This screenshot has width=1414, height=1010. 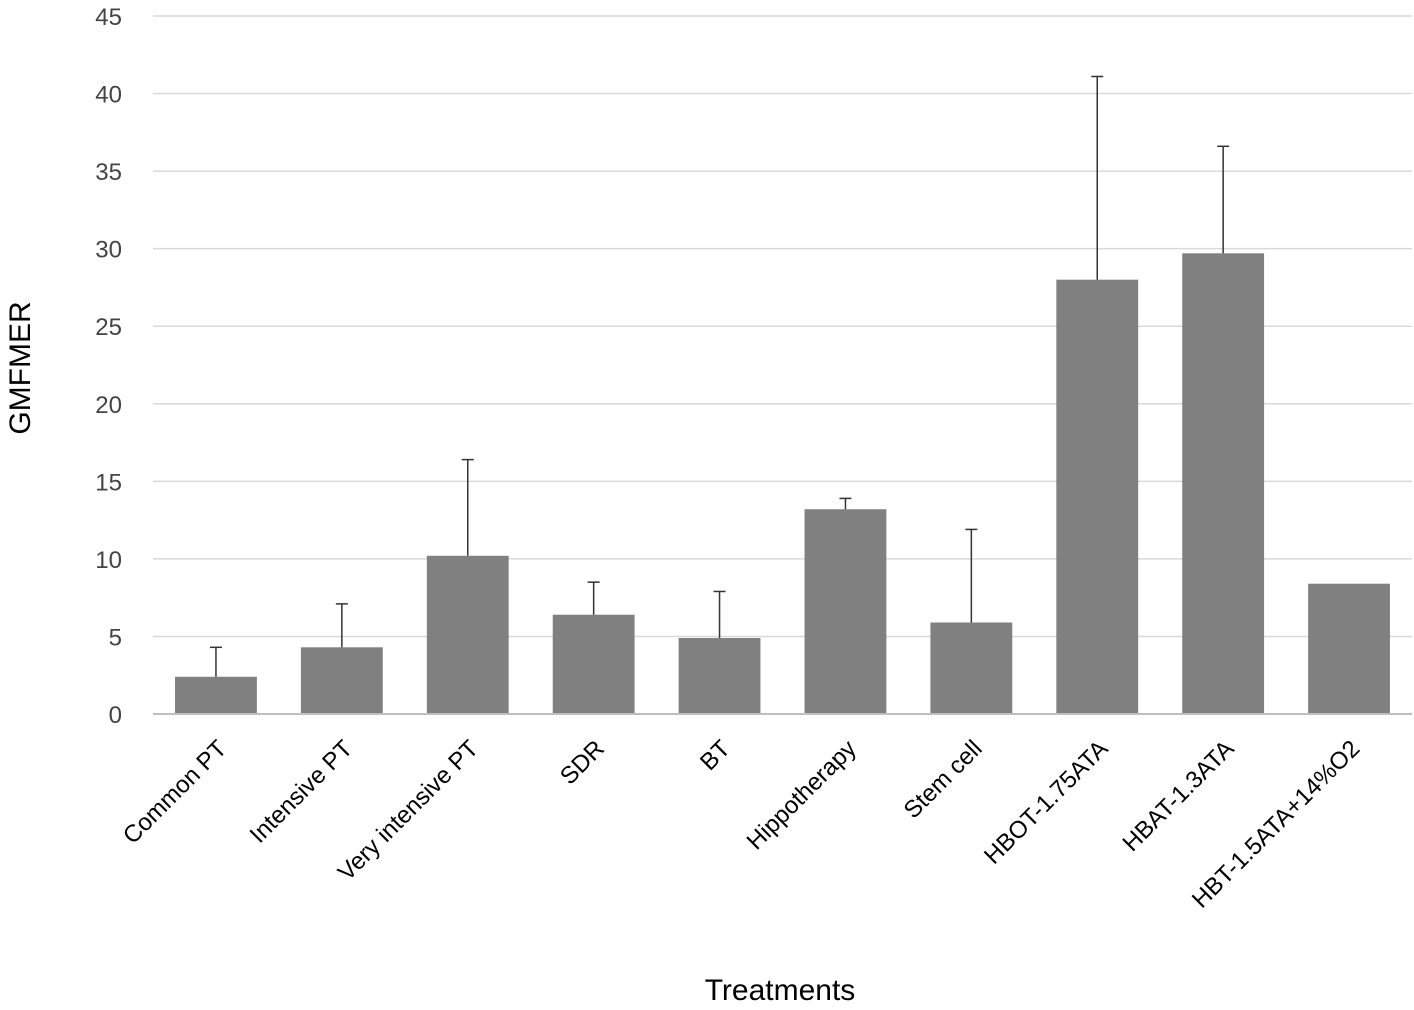 What do you see at coordinates (20, 367) in the screenshot?
I see `y-axis-title: GMFMER` at bounding box center [20, 367].